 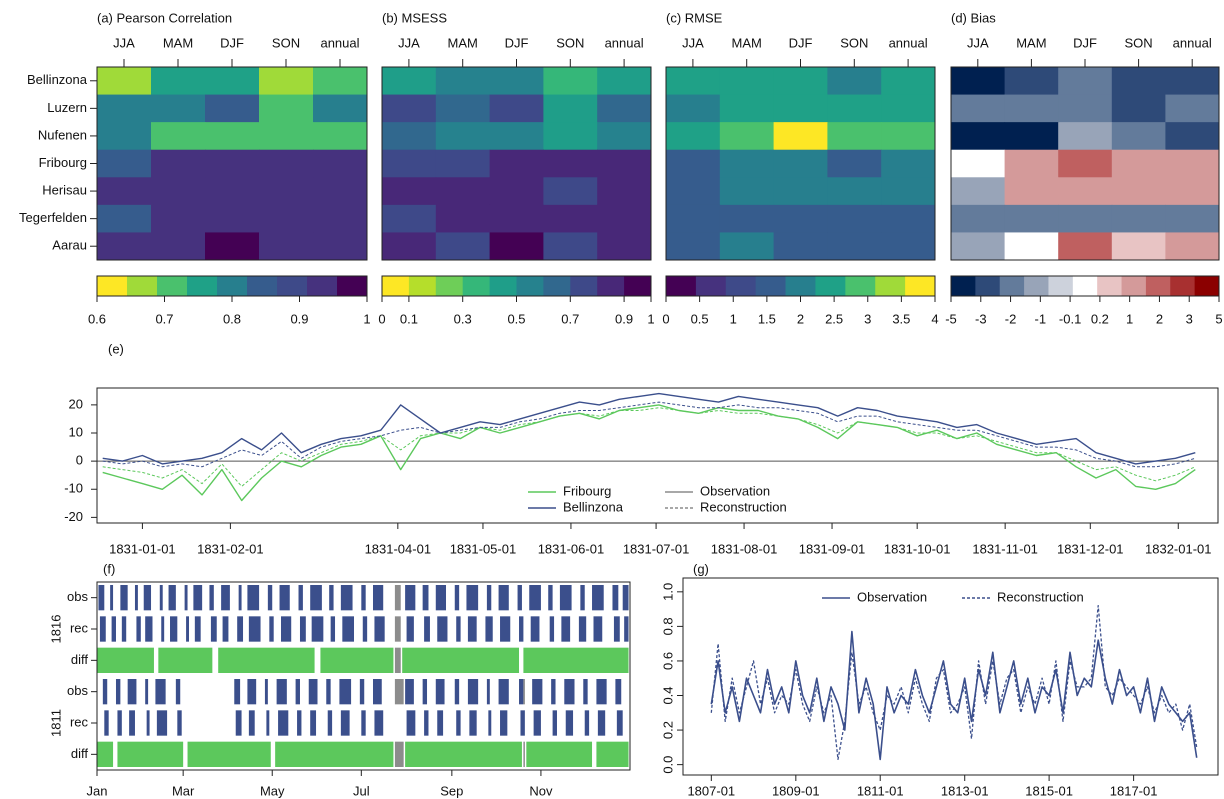 What do you see at coordinates (767, 318) in the screenshot?
I see `colorbar-tick-label: 1.5` at bounding box center [767, 318].